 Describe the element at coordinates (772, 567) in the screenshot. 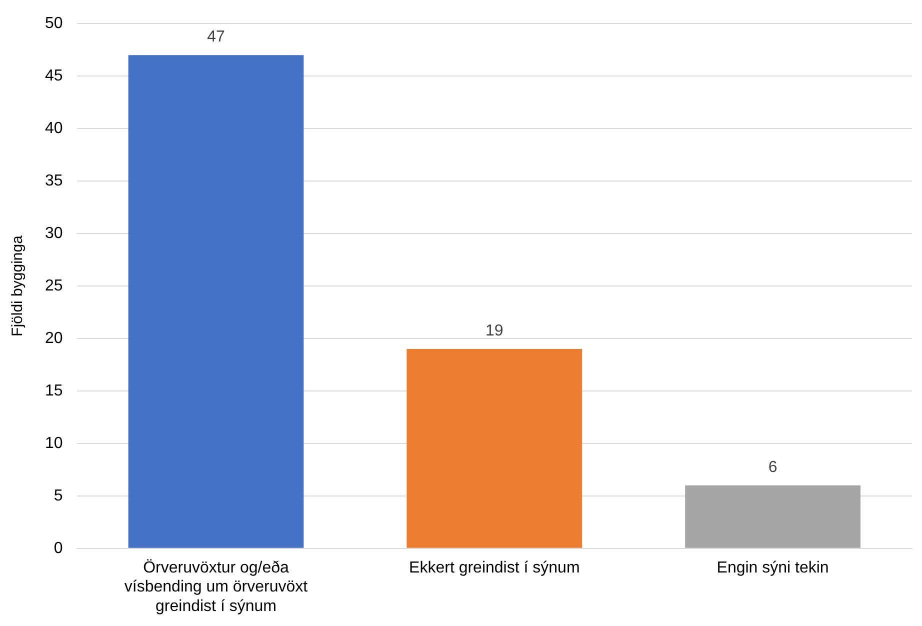

I see `x-tick-label: Engin sýni tekin` at that location.